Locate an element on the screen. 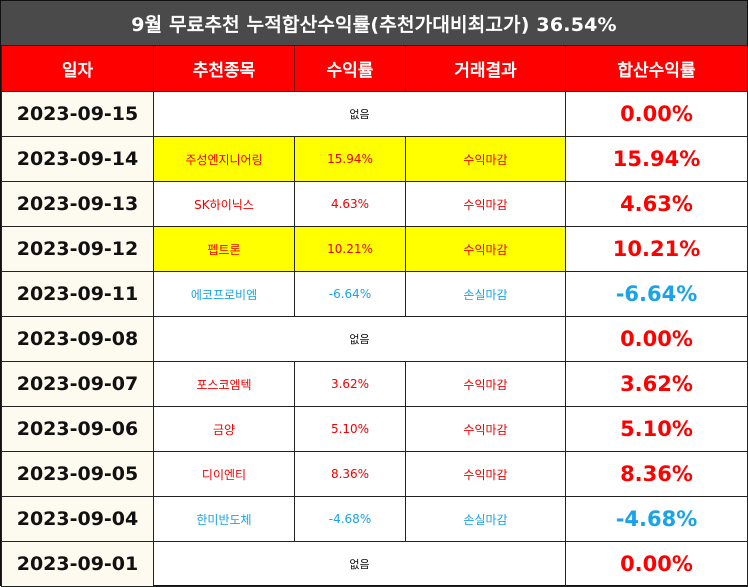  total-cell: 8.36% is located at coordinates (656, 474).